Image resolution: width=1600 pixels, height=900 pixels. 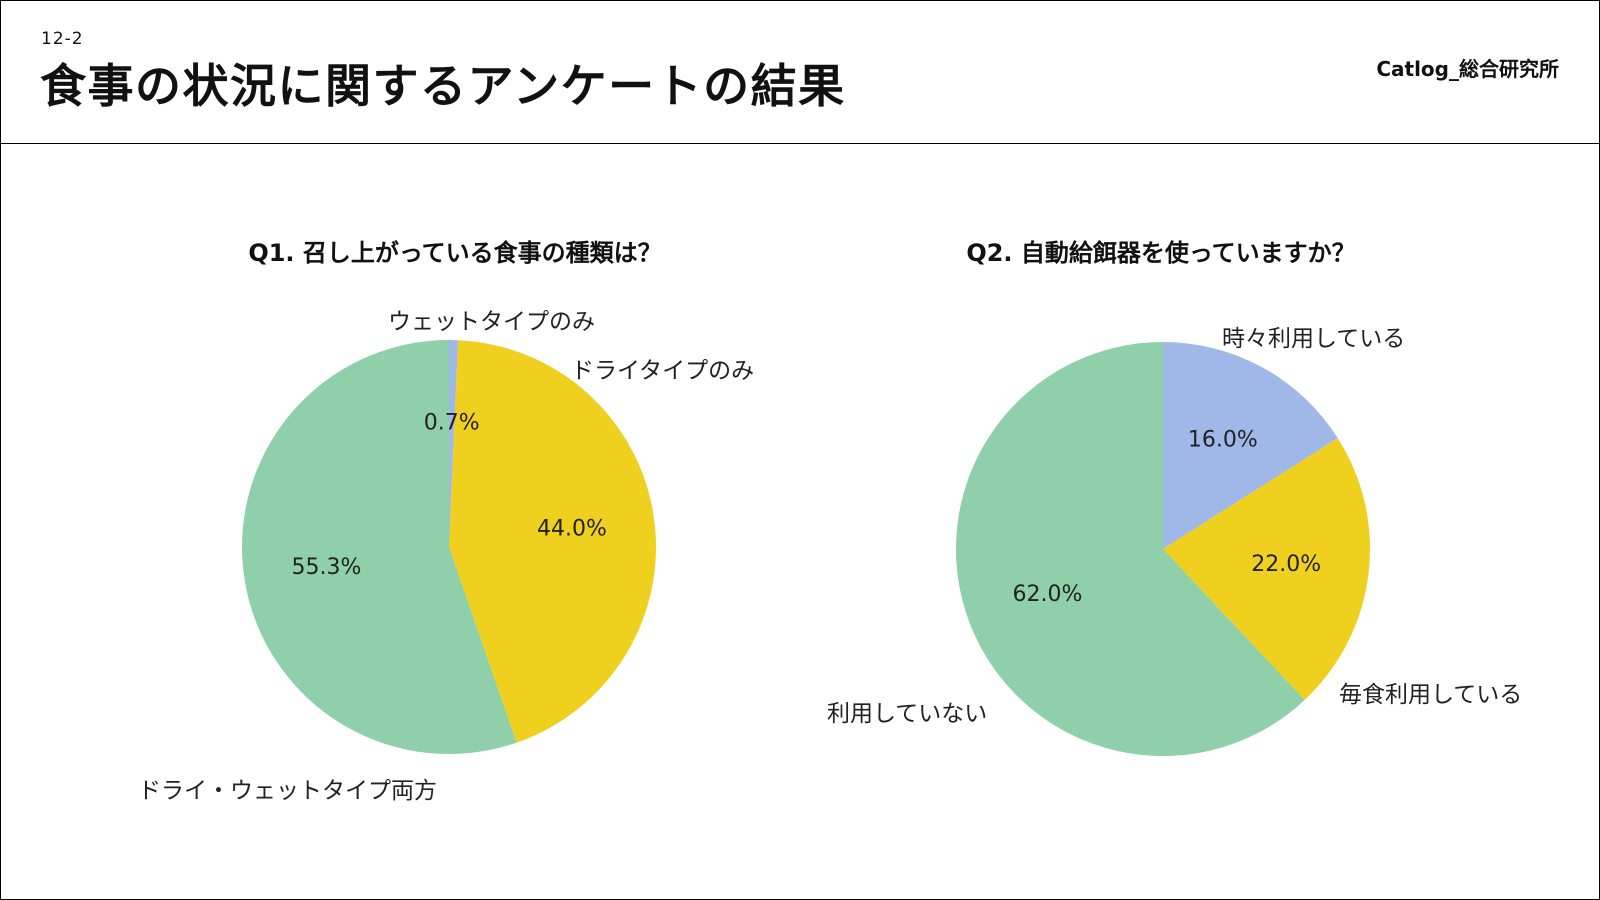 I want to click on pie-slice-sometimes, so click(x=1250, y=445).